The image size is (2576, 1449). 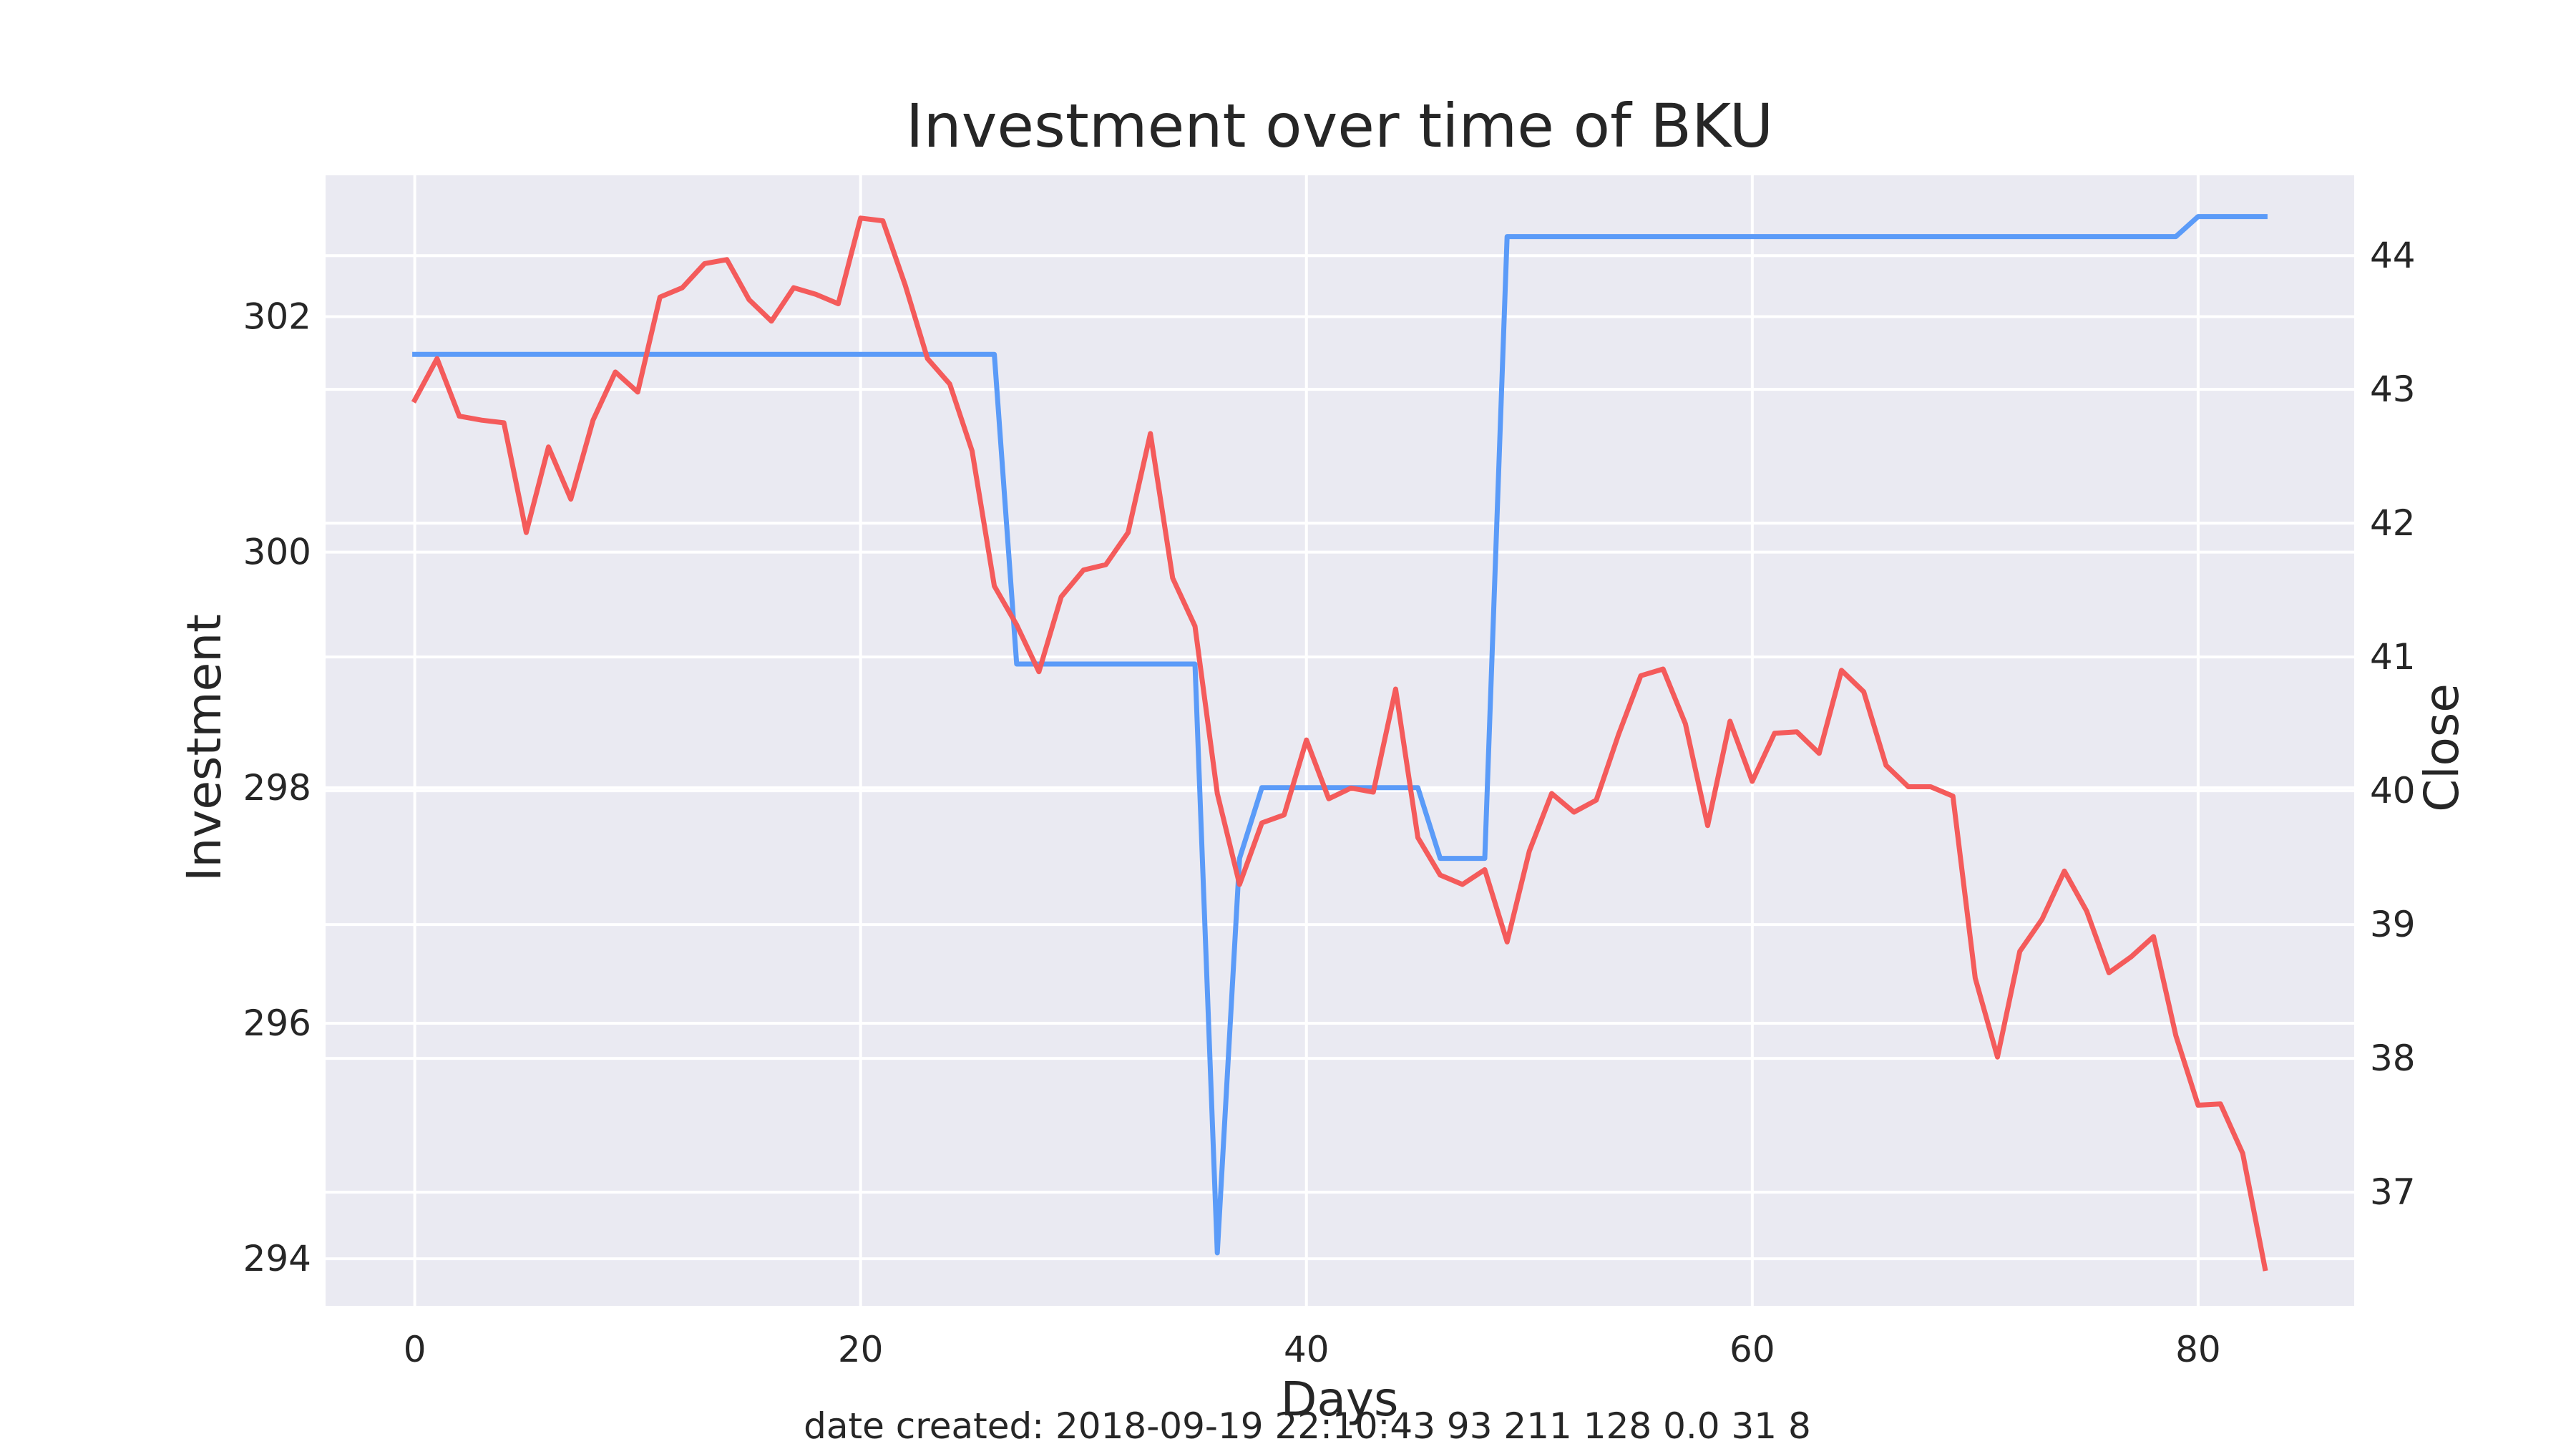 I want to click on y-left-tick-label: 302, so click(x=277, y=317).